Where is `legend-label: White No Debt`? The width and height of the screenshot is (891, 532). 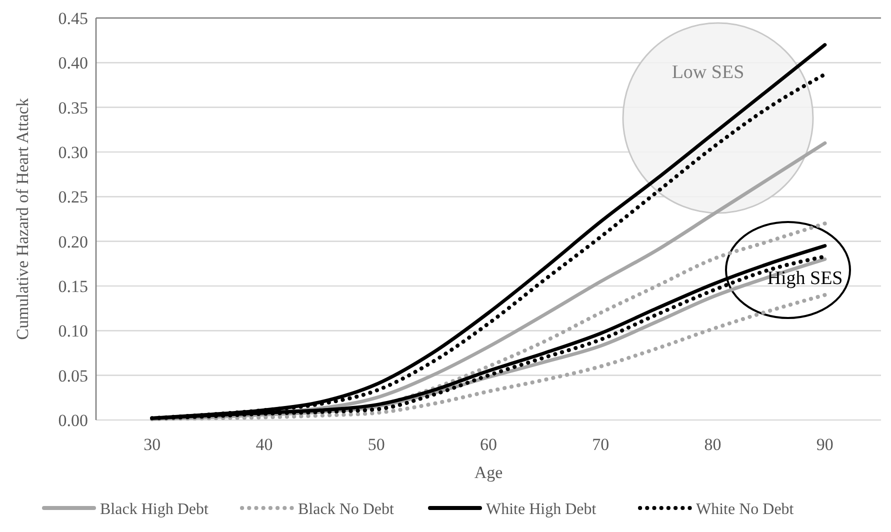
legend-label: White No Debt is located at coordinates (745, 509).